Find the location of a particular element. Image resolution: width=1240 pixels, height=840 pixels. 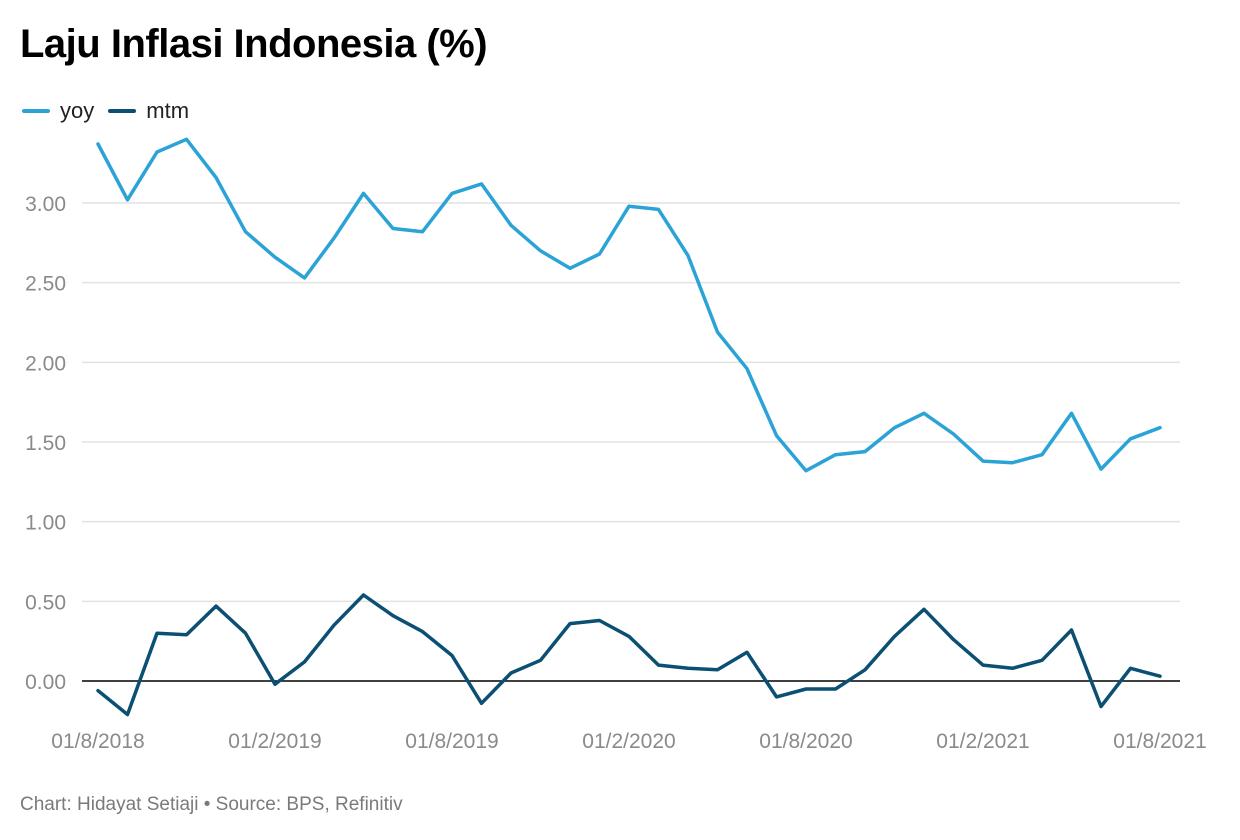

y-tick-label: 2.00 is located at coordinates (45, 363).